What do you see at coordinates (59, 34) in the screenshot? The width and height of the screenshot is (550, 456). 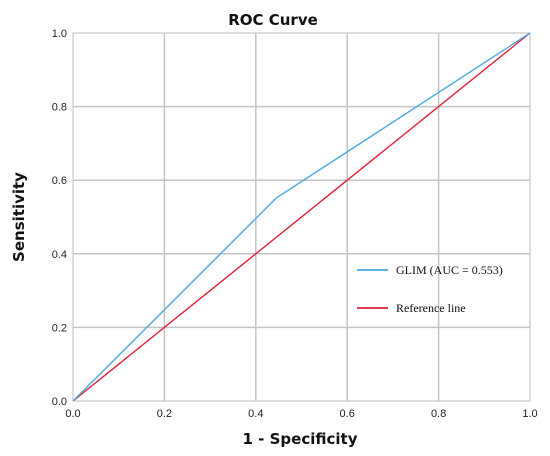 I see `y-tick-label: 1.0` at bounding box center [59, 34].